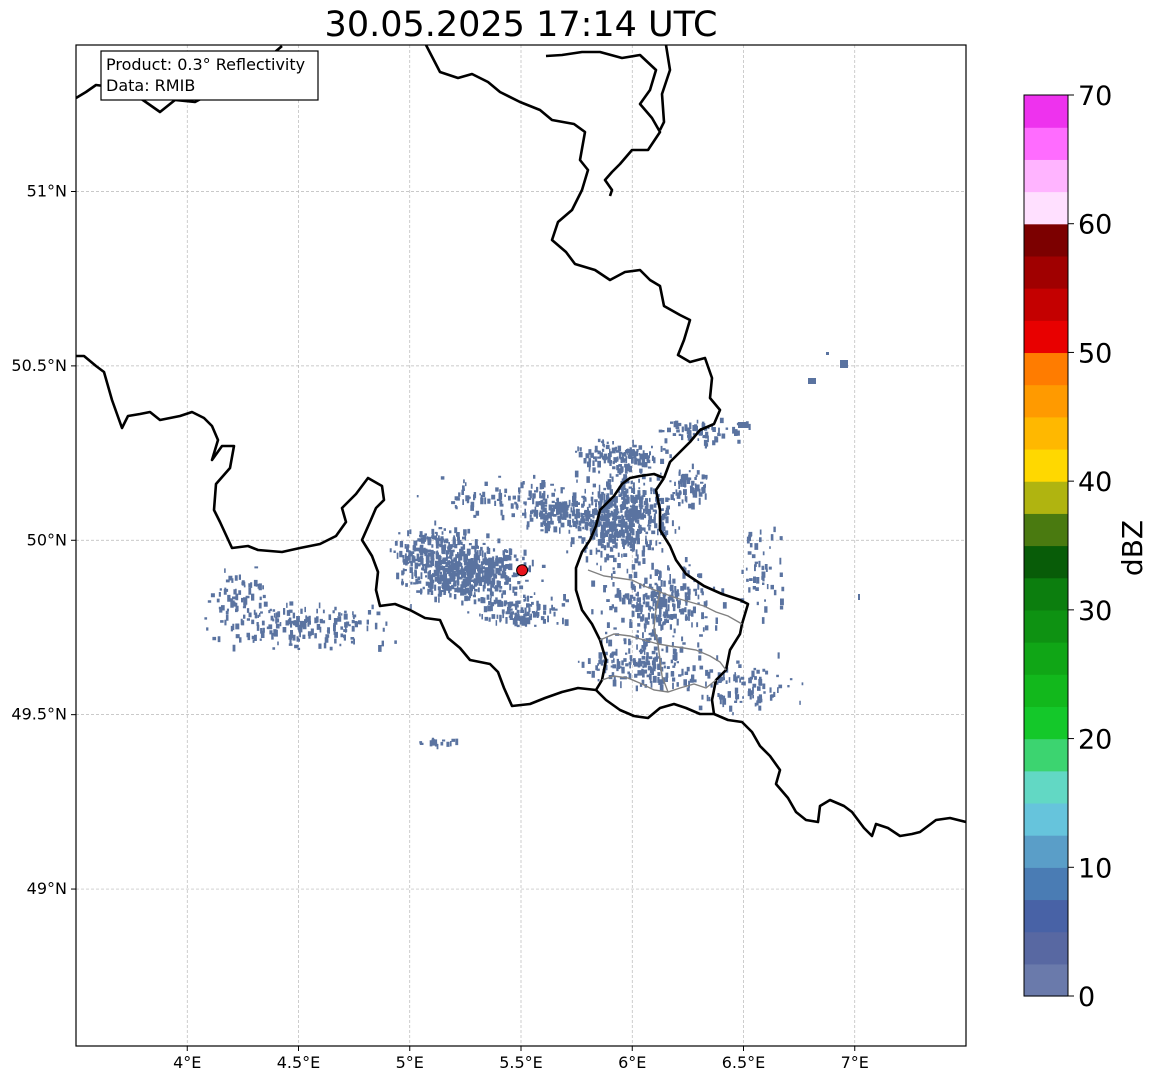 The width and height of the screenshot is (1157, 1081). Describe the element at coordinates (47, 888) in the screenshot. I see `lat-tick-label: 49°N` at that location.